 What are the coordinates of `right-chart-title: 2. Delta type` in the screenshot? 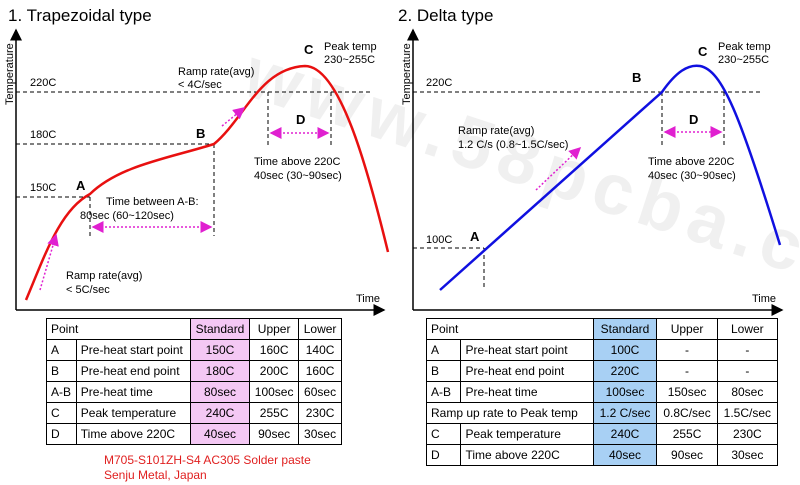 It's located at (446, 15).